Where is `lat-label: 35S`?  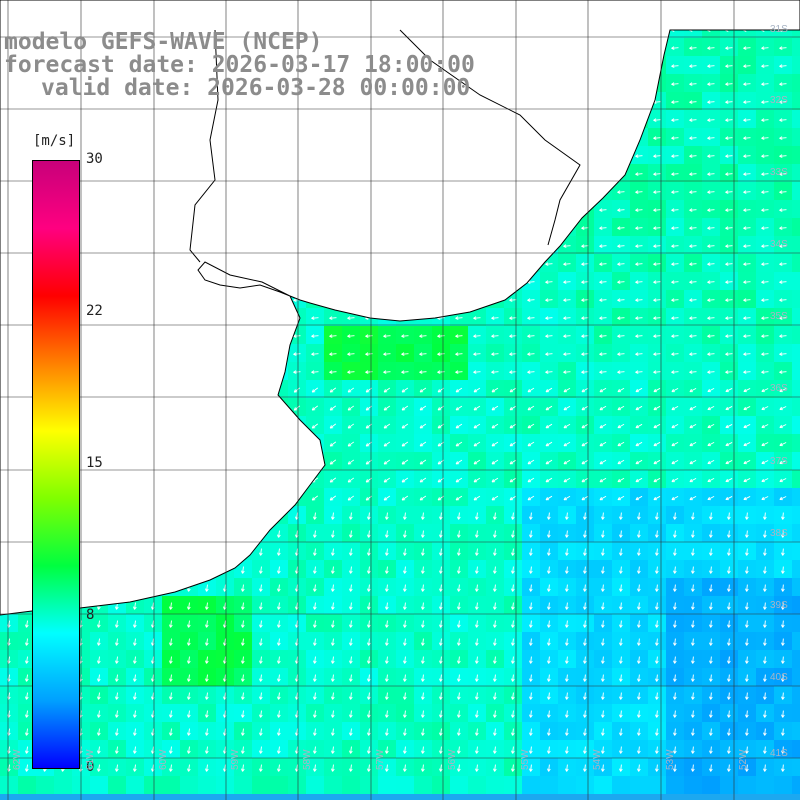 lat-label: 35S is located at coordinates (779, 316).